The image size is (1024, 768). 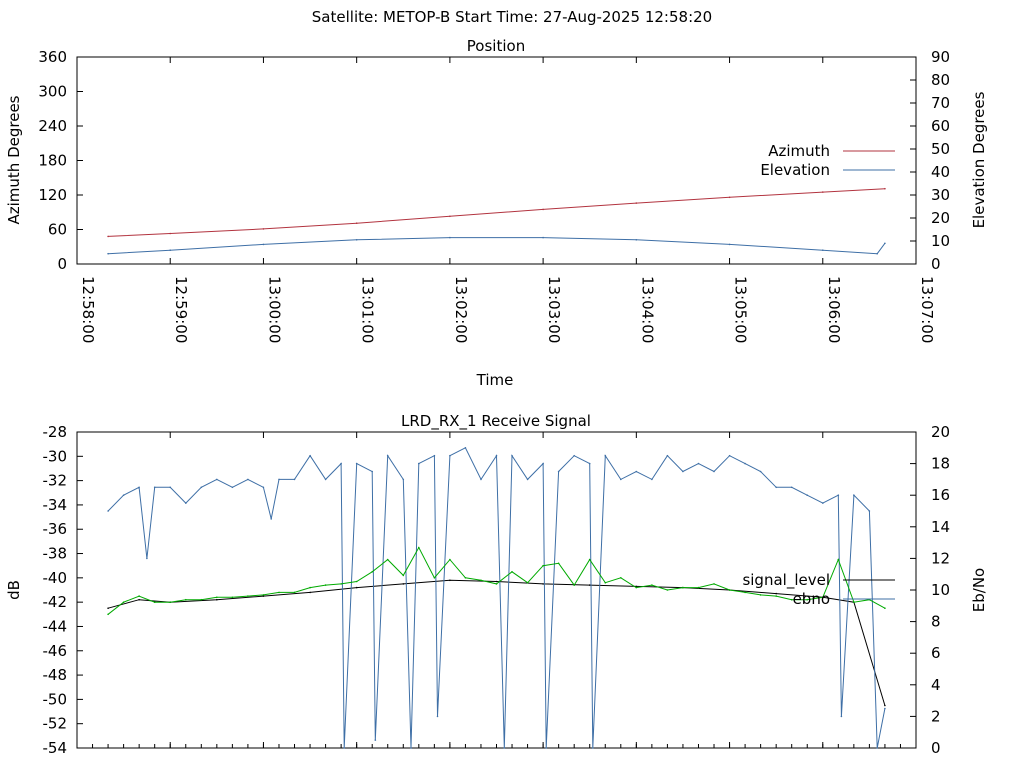 What do you see at coordinates (741, 309) in the screenshot?
I see `x-tick-label: 13:05:00` at bounding box center [741, 309].